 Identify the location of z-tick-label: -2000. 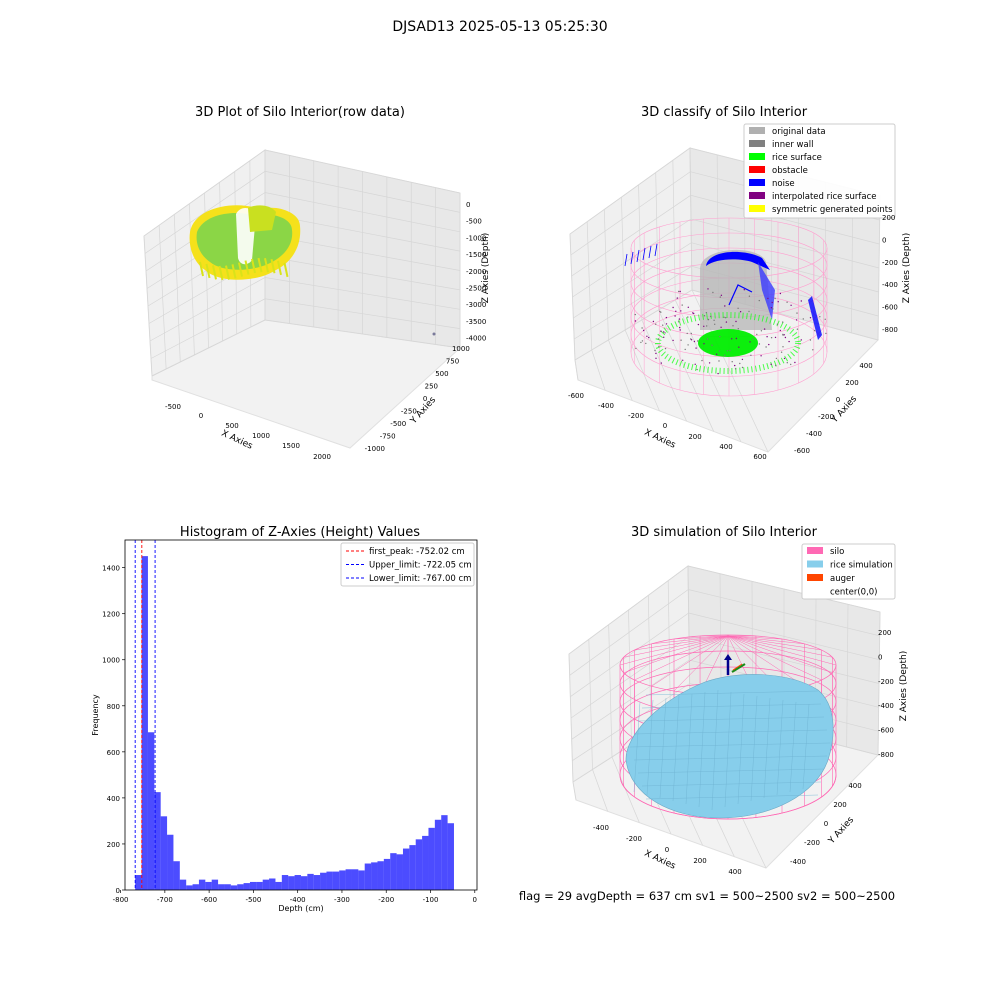
(476, 272).